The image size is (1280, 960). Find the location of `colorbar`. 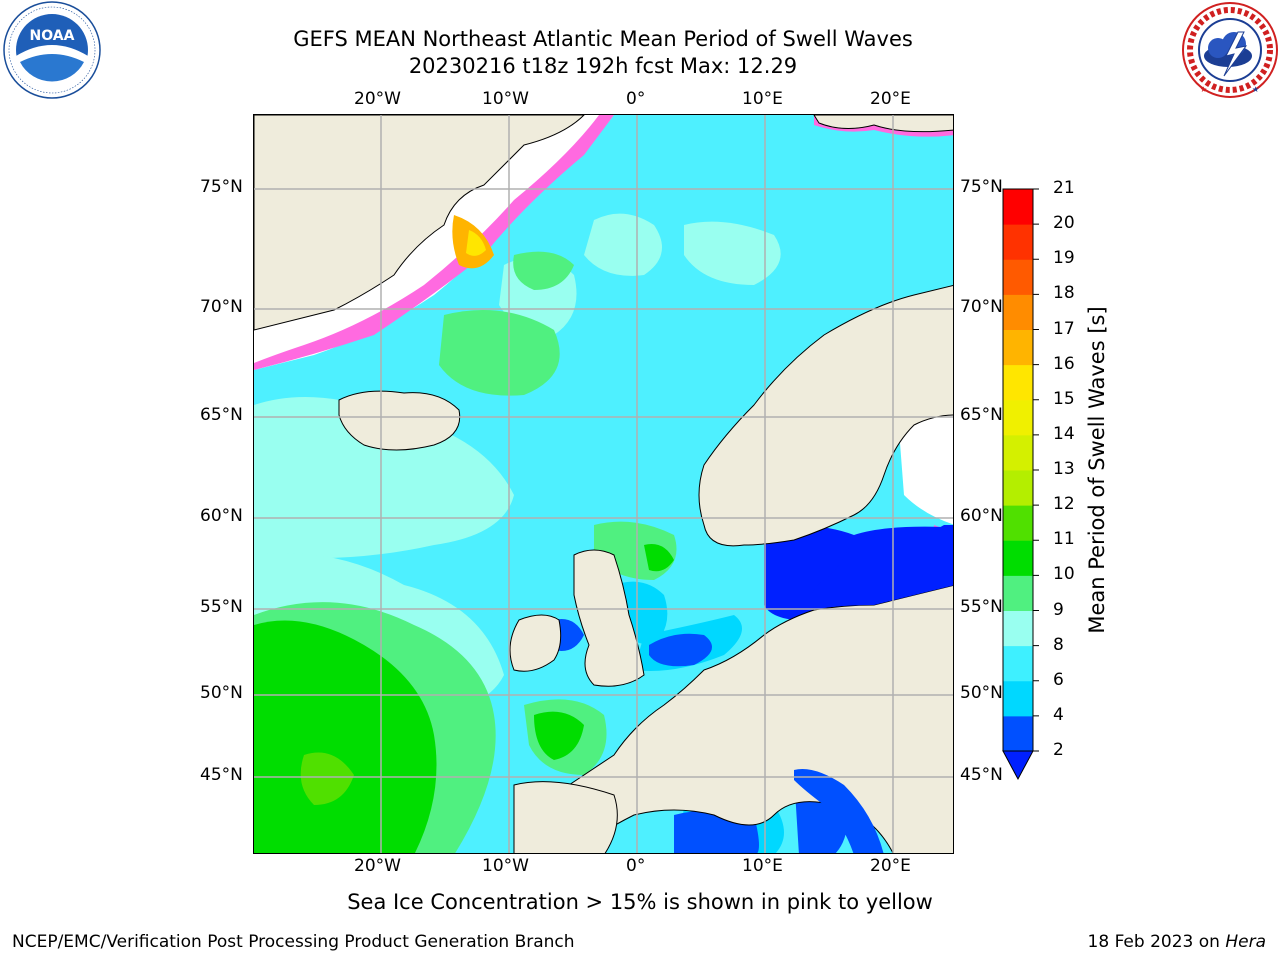

colorbar is located at coordinates (1020, 484).